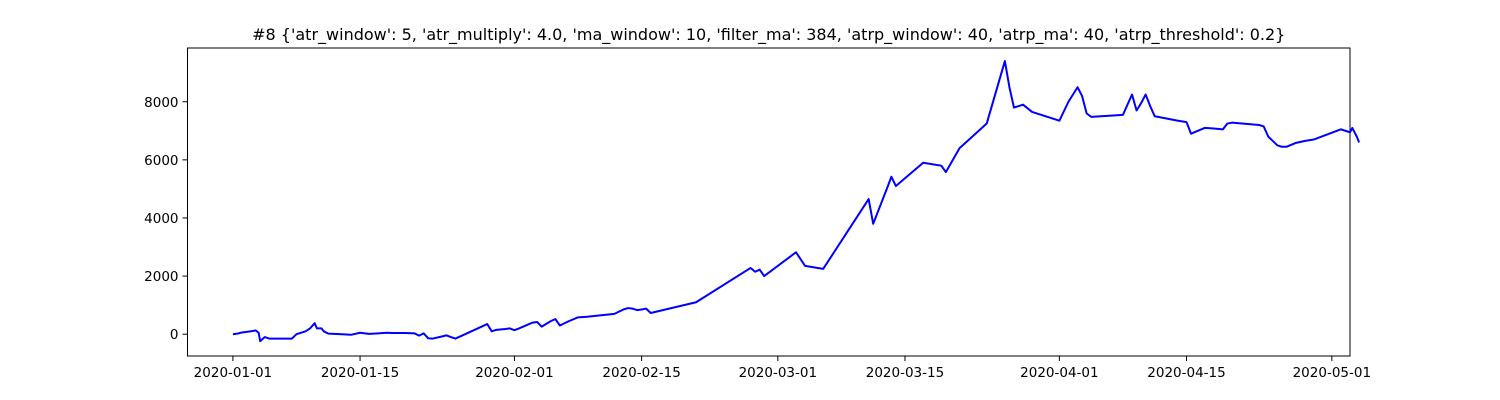 The width and height of the screenshot is (1500, 400). I want to click on y-tick-label: 0, so click(174, 335).